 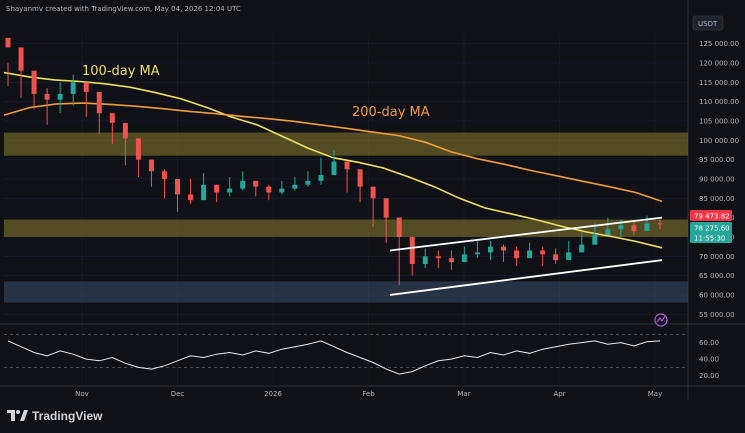 I want to click on rsi-tick-label: 60.00, so click(x=709, y=343).